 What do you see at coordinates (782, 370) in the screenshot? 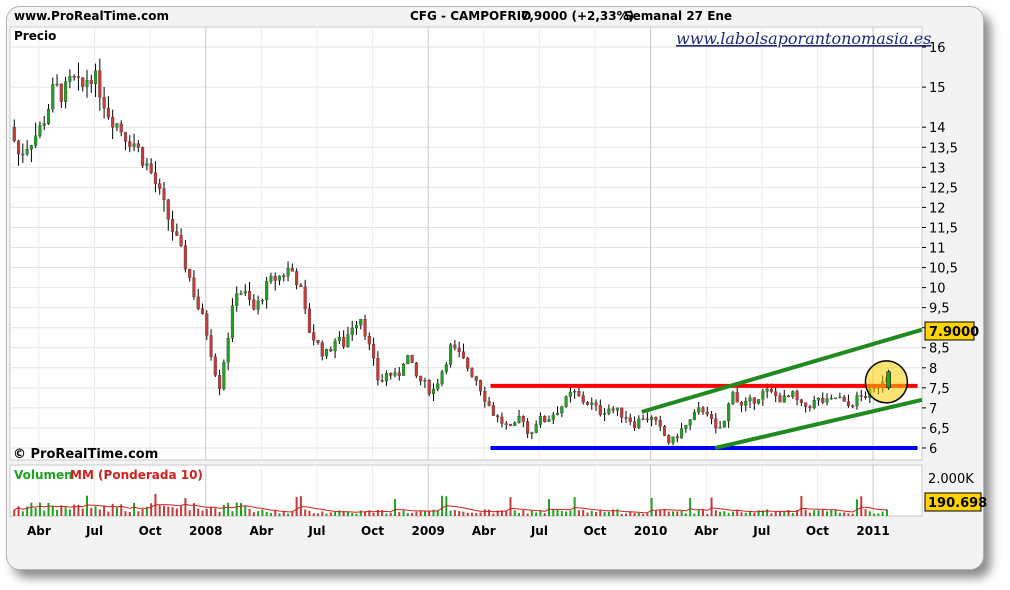
I see `channel-upper-line` at bounding box center [782, 370].